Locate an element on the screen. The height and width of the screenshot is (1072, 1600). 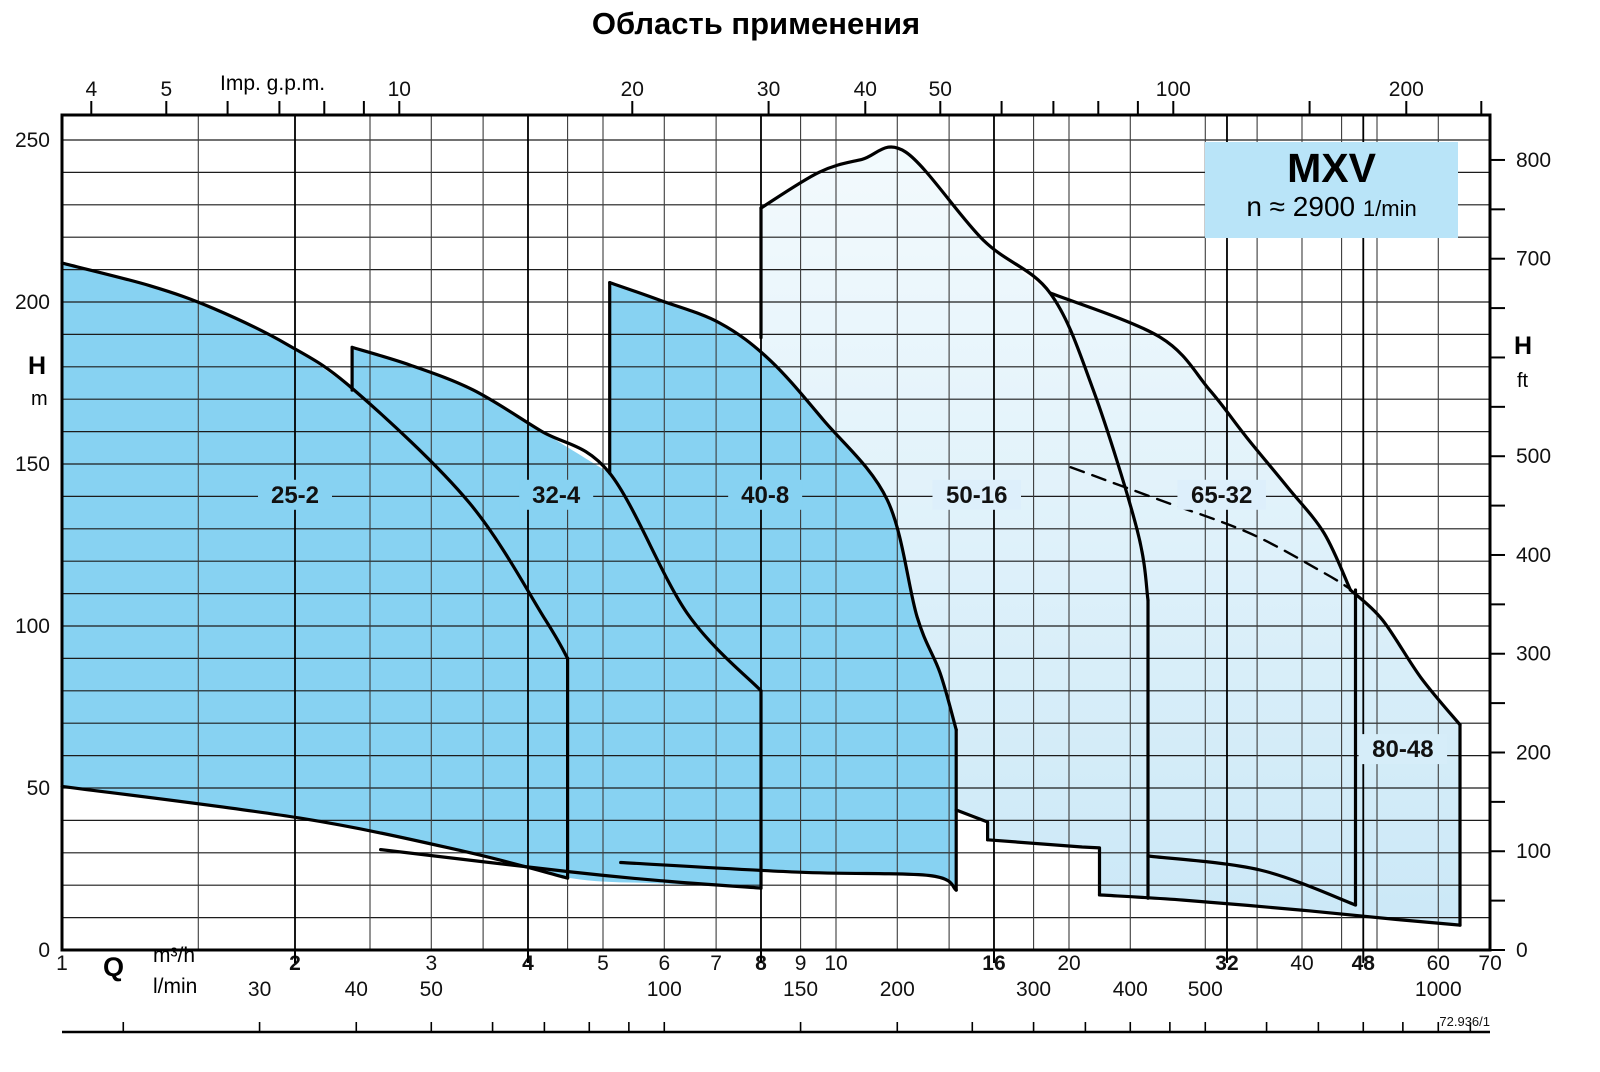
curve-65-32-bottom-a is located at coordinates (1044, 867).